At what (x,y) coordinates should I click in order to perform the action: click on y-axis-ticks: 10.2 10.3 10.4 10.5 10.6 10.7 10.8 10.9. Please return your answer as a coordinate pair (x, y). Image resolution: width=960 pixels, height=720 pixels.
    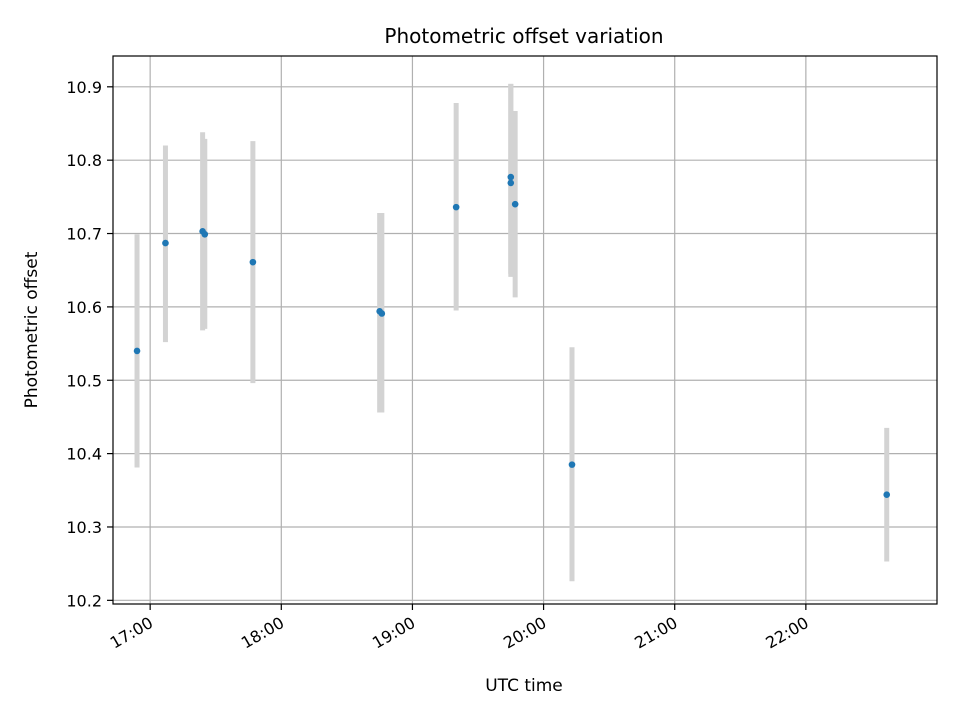
    Looking at the image, I should click on (89, 344).